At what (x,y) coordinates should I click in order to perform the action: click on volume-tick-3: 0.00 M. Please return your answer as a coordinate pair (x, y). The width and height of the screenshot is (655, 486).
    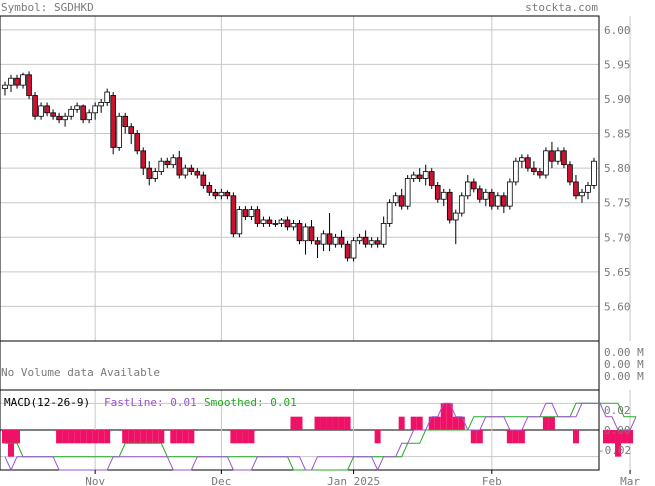
    Looking at the image, I should click on (624, 376).